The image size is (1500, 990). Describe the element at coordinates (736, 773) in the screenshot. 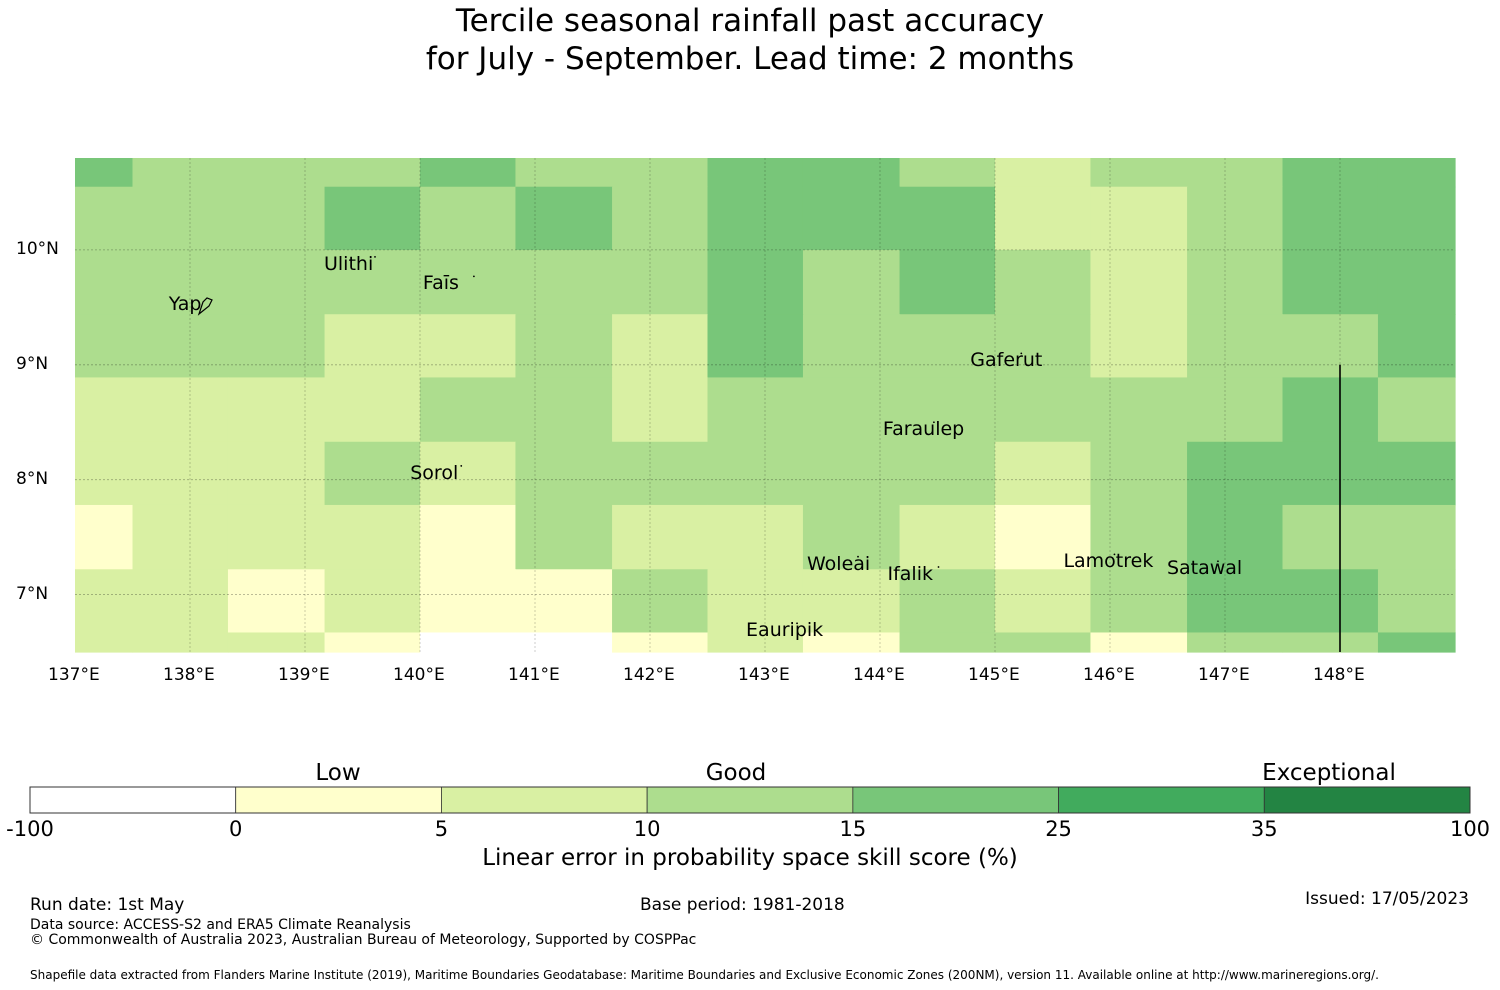

I see `colorbar-category-label: Good` at that location.